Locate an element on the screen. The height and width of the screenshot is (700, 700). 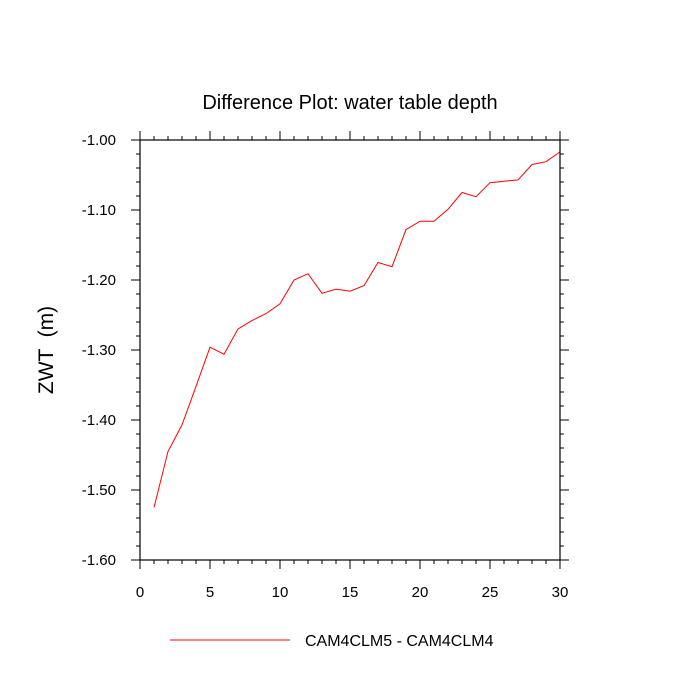
x-tick-label: 25 is located at coordinates (490, 592).